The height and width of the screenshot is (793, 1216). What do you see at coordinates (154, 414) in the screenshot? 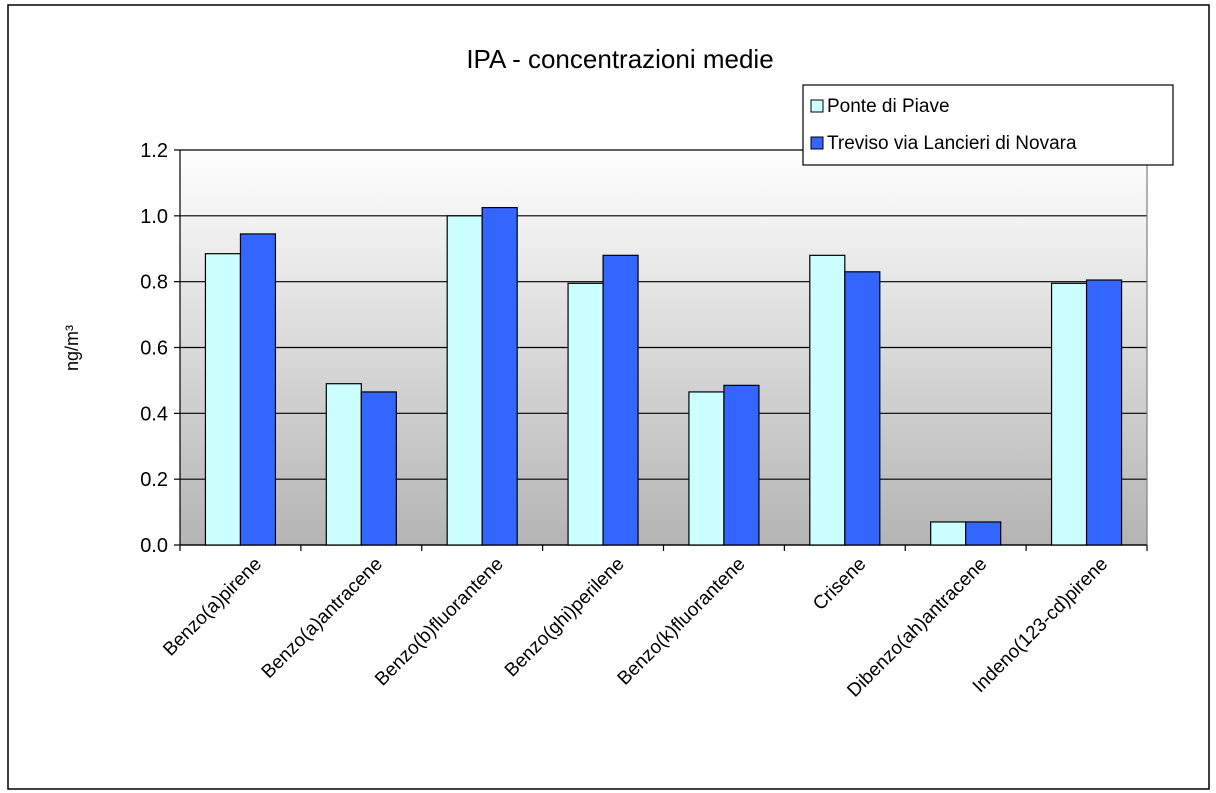
I see `y-tick-label: 0.4` at bounding box center [154, 414].